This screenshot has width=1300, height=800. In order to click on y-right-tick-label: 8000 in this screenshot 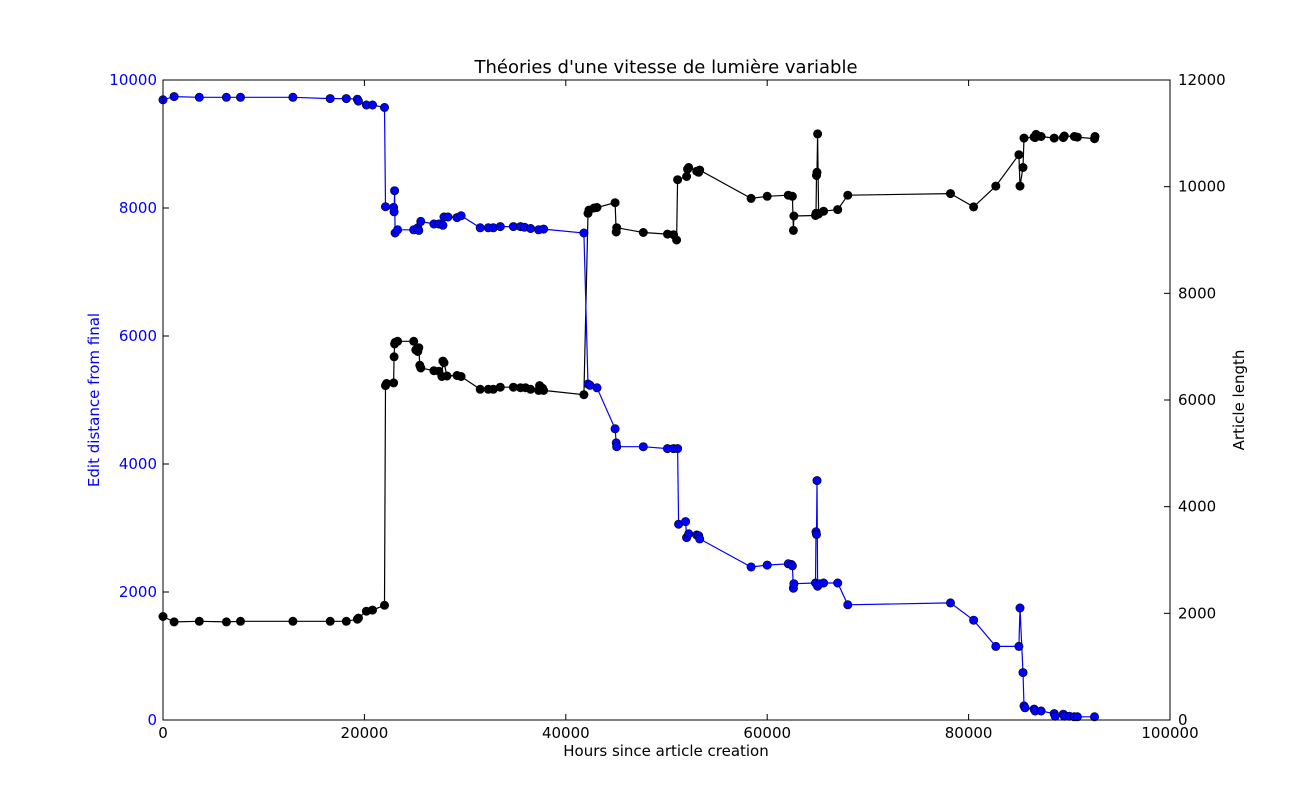, I will do `click(1197, 293)`.